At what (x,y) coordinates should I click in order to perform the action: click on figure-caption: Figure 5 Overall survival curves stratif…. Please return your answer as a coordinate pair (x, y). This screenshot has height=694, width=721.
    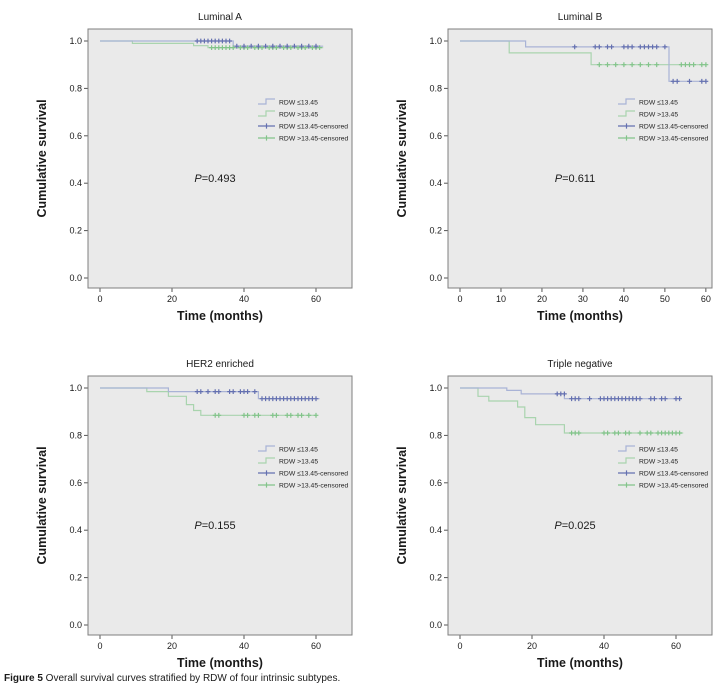
    Looking at the image, I should click on (172, 678).